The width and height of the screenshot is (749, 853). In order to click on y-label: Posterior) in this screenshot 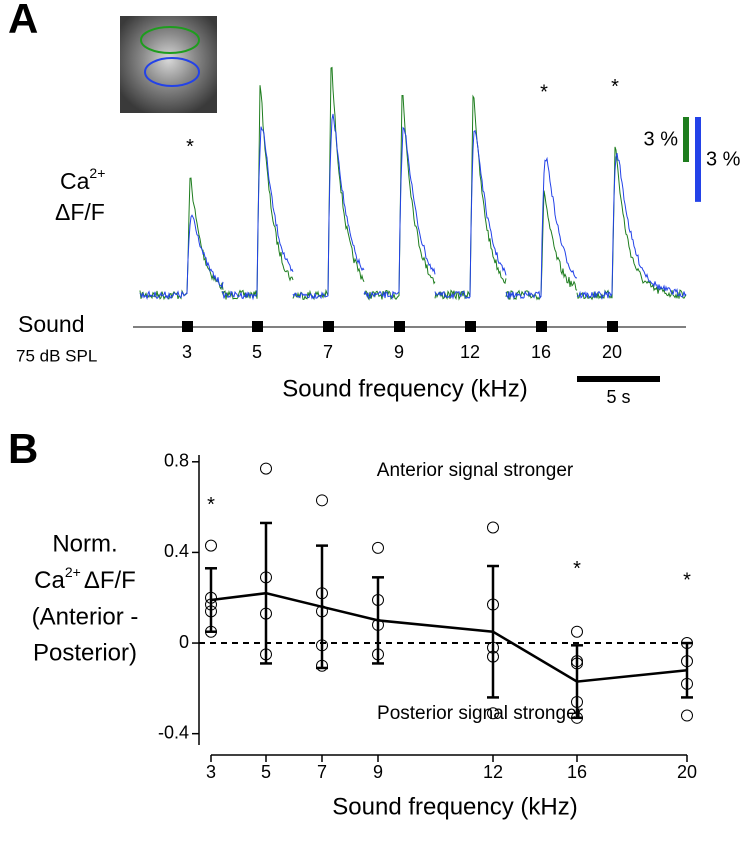, I will do `click(85, 652)`.